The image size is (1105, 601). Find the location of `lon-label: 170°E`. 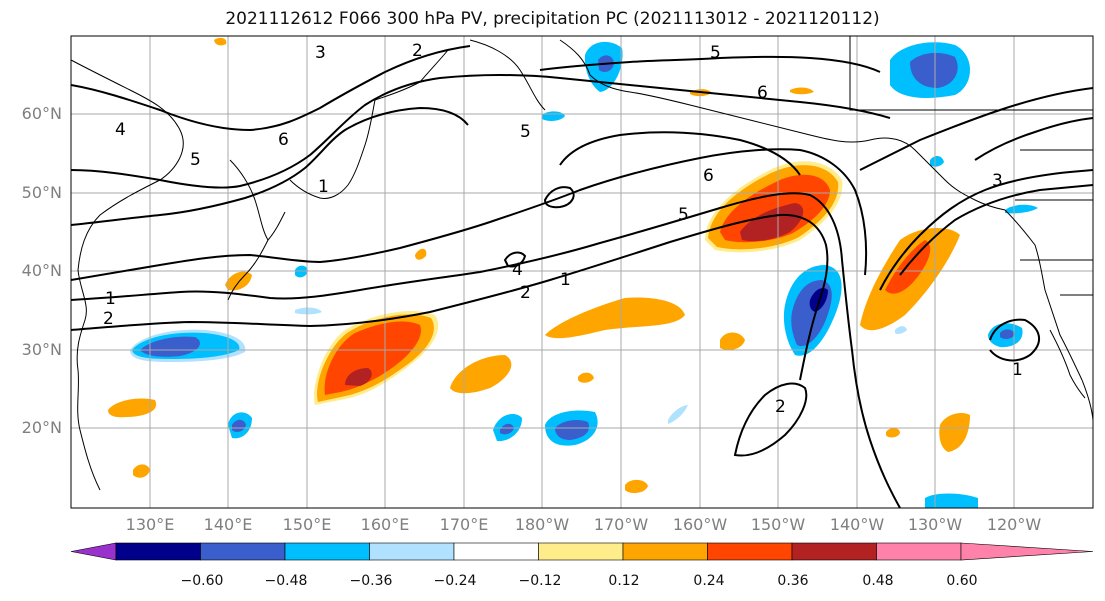

lon-label: 170°E is located at coordinates (464, 524).